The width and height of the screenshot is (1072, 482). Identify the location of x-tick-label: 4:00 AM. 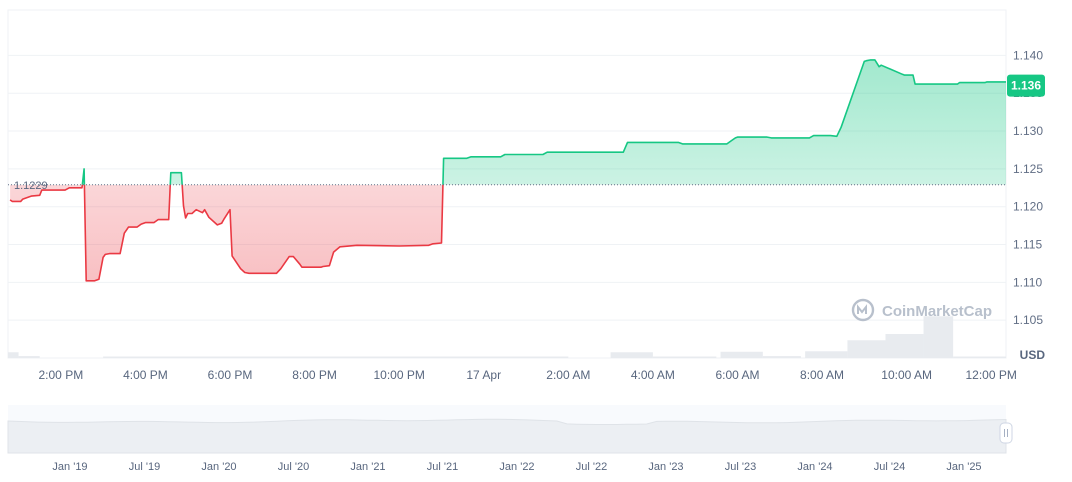
(653, 375).